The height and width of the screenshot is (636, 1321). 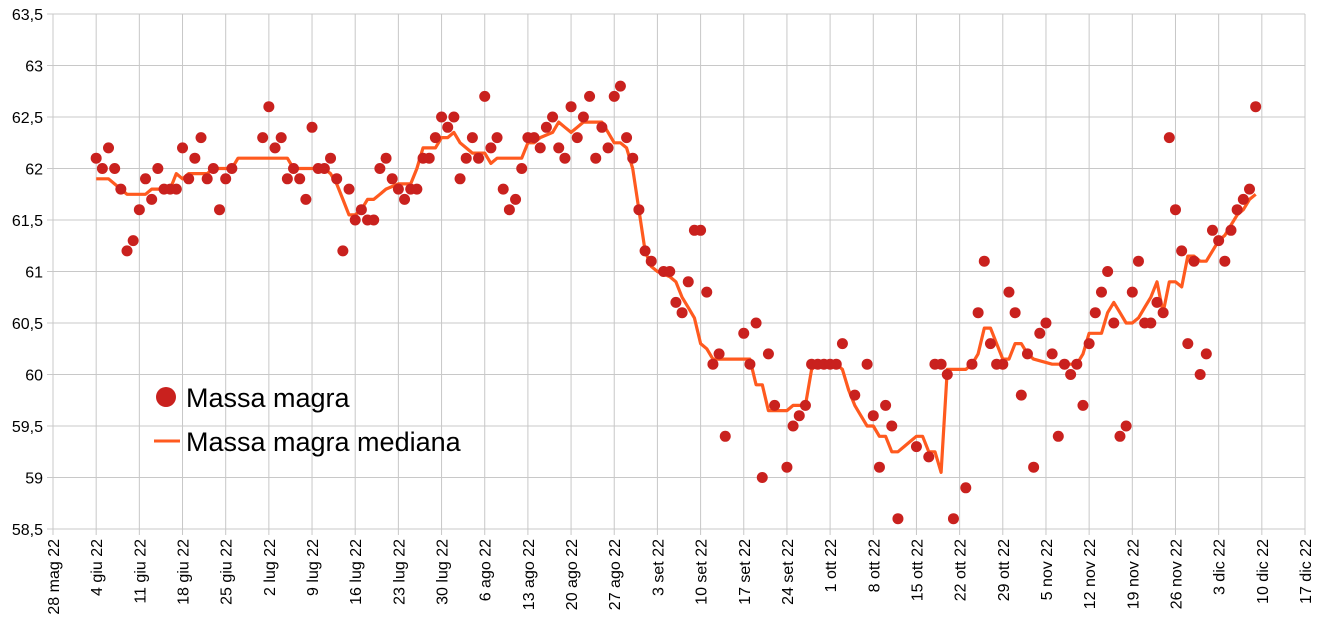 I want to click on x-tick-label: 10 set 22, so click(x=702, y=572).